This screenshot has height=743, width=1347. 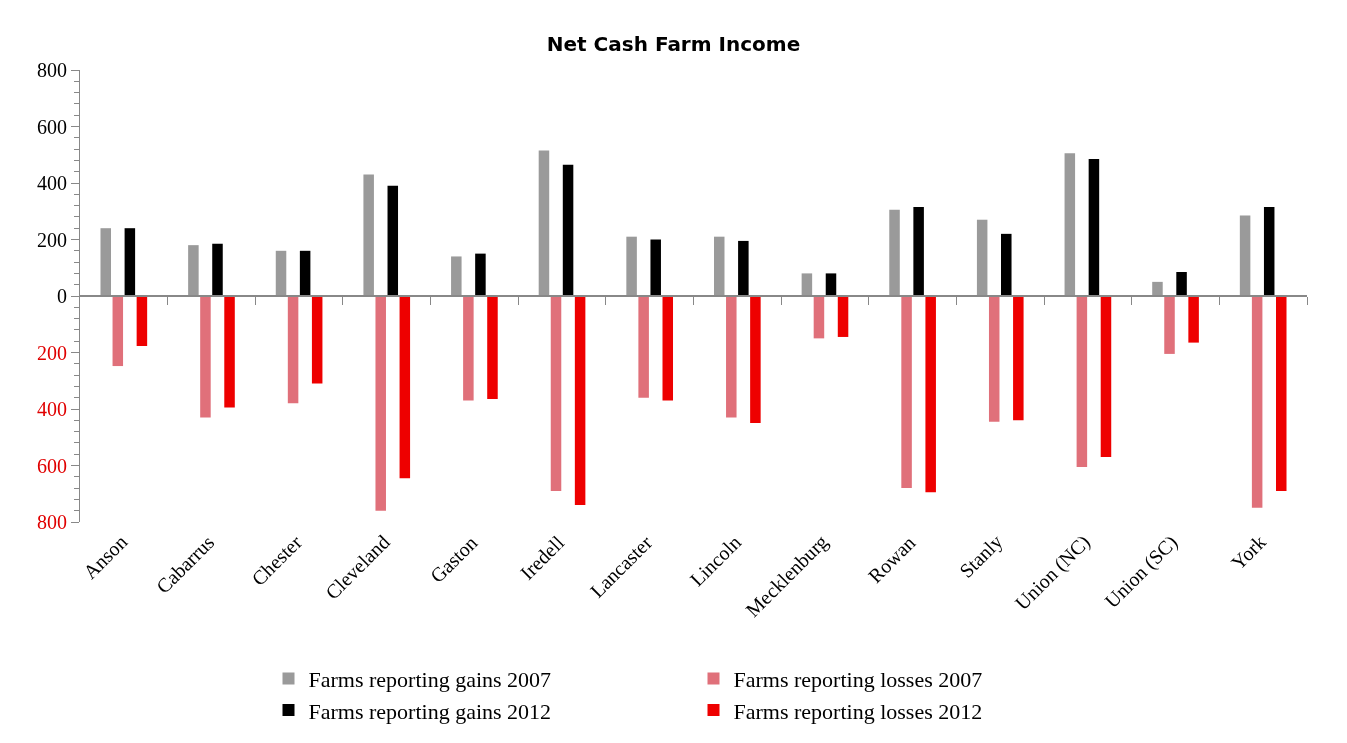 What do you see at coordinates (430, 711) in the screenshot?
I see `legend-label: Farms reporting gains 2012` at bounding box center [430, 711].